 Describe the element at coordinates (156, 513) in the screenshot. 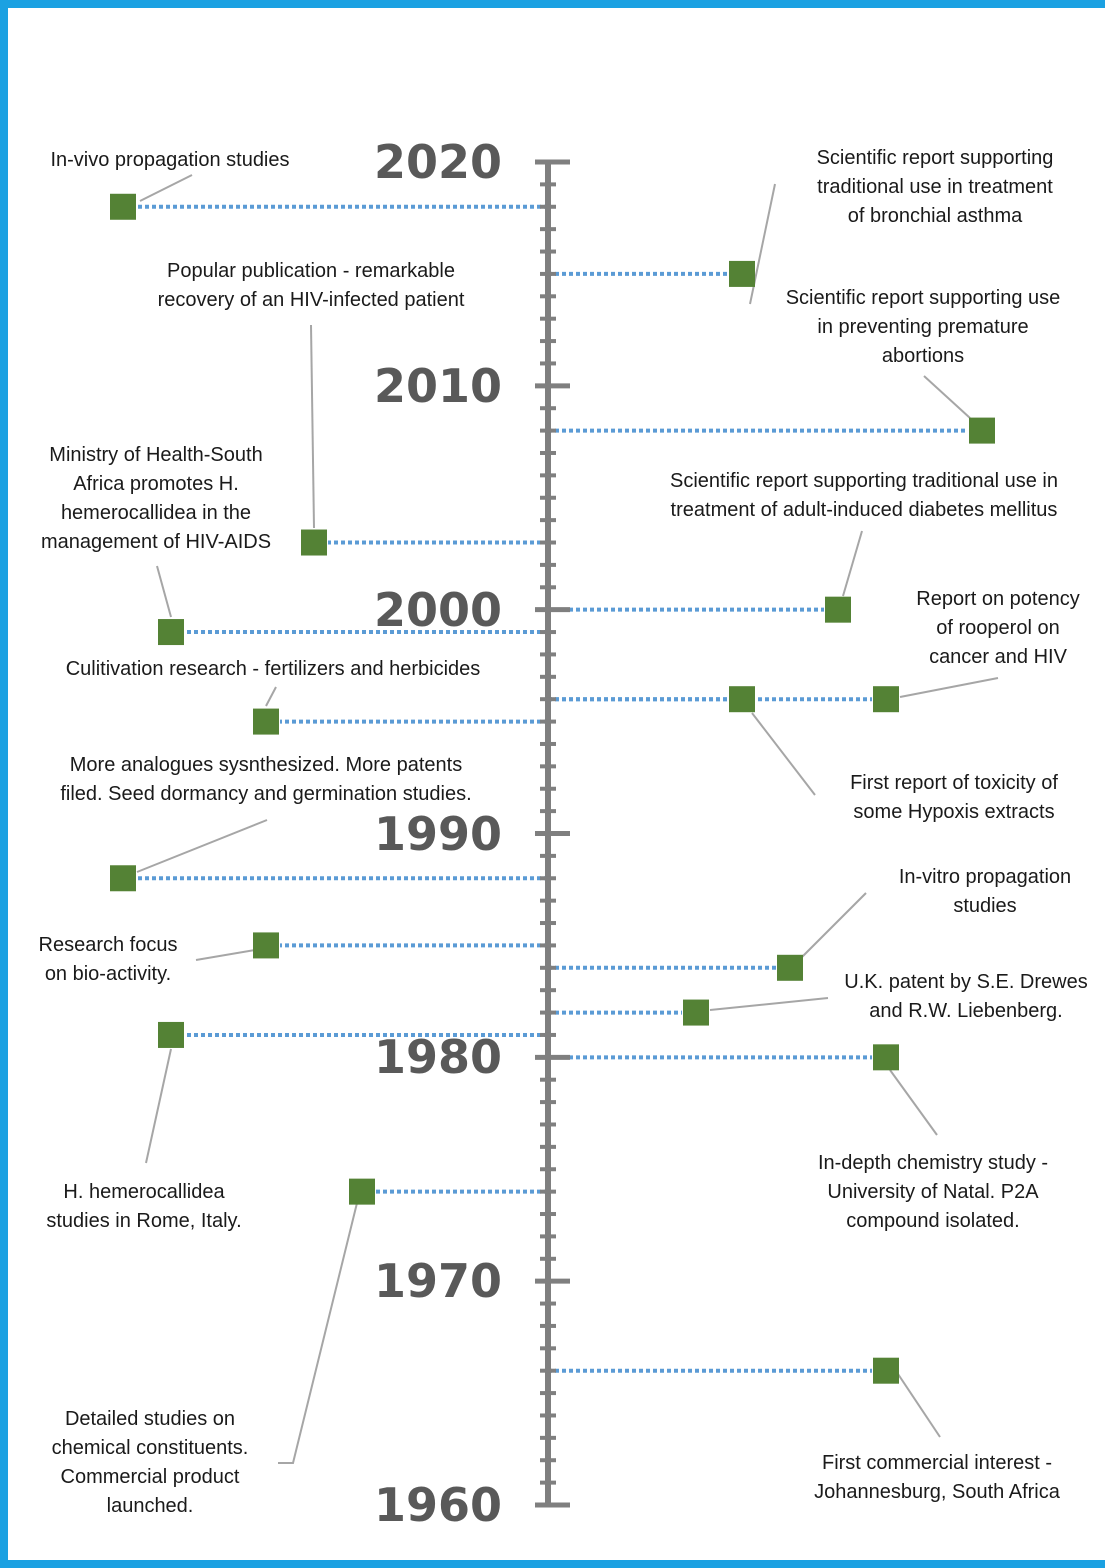

I see `event-label-line: hemerocallidea in the` at that location.